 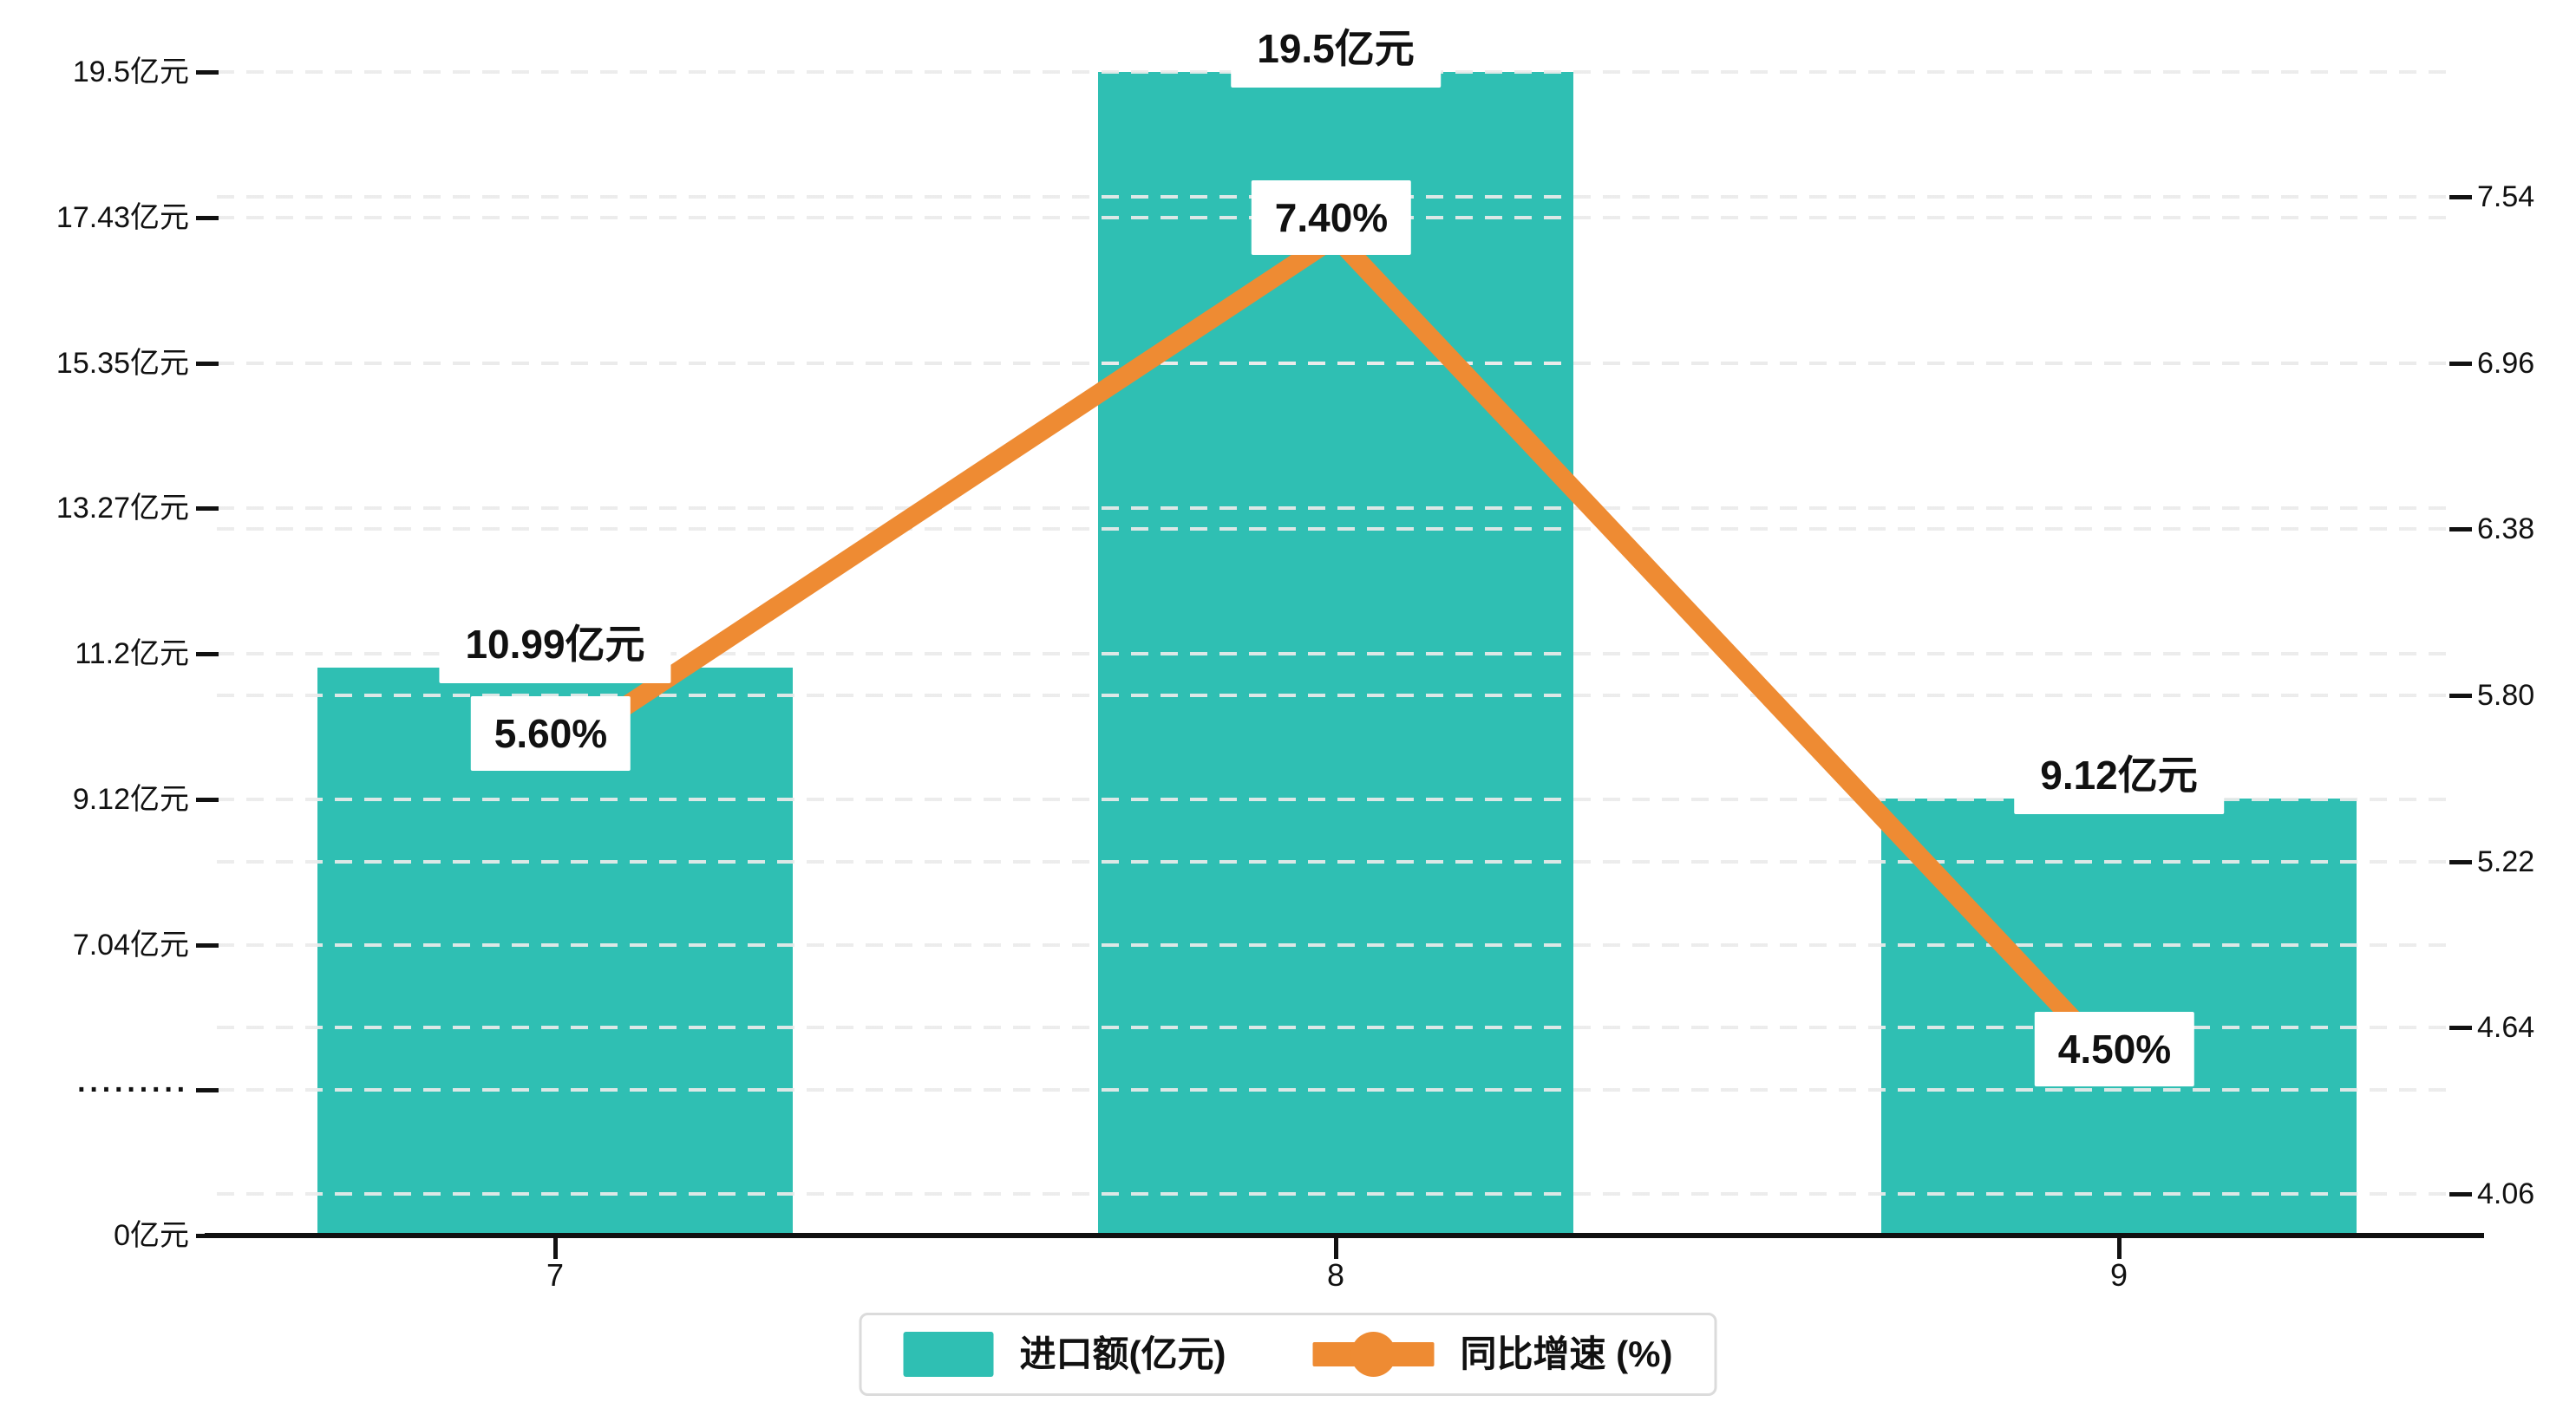 What do you see at coordinates (122, 217) in the screenshot?
I see `left-axis-label: 17.43亿元` at bounding box center [122, 217].